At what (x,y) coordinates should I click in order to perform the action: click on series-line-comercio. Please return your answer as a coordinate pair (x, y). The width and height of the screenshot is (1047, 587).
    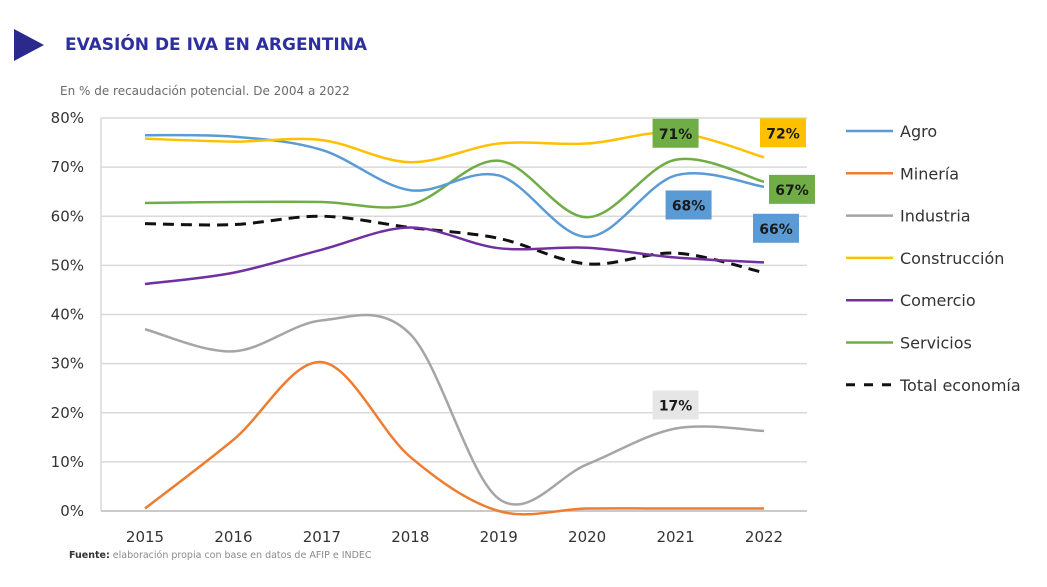
    Looking at the image, I should click on (454, 256).